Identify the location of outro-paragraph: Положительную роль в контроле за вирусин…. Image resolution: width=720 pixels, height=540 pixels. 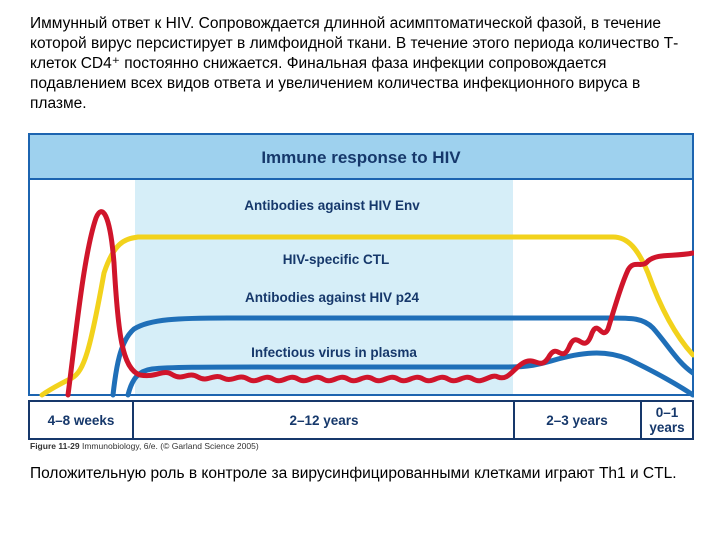
(353, 473).